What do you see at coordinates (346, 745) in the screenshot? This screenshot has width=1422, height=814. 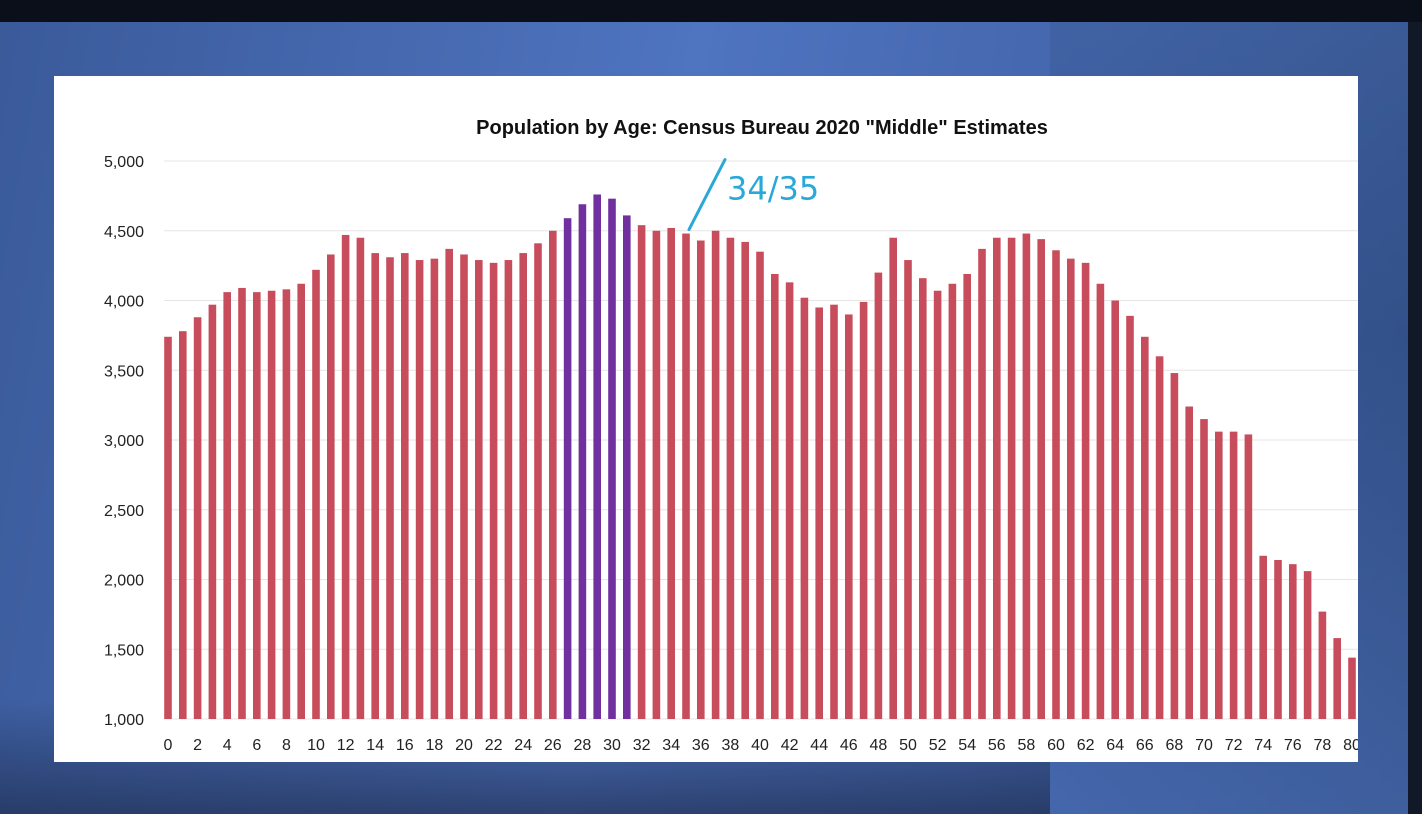 I see `x-tick-label: 12` at bounding box center [346, 745].